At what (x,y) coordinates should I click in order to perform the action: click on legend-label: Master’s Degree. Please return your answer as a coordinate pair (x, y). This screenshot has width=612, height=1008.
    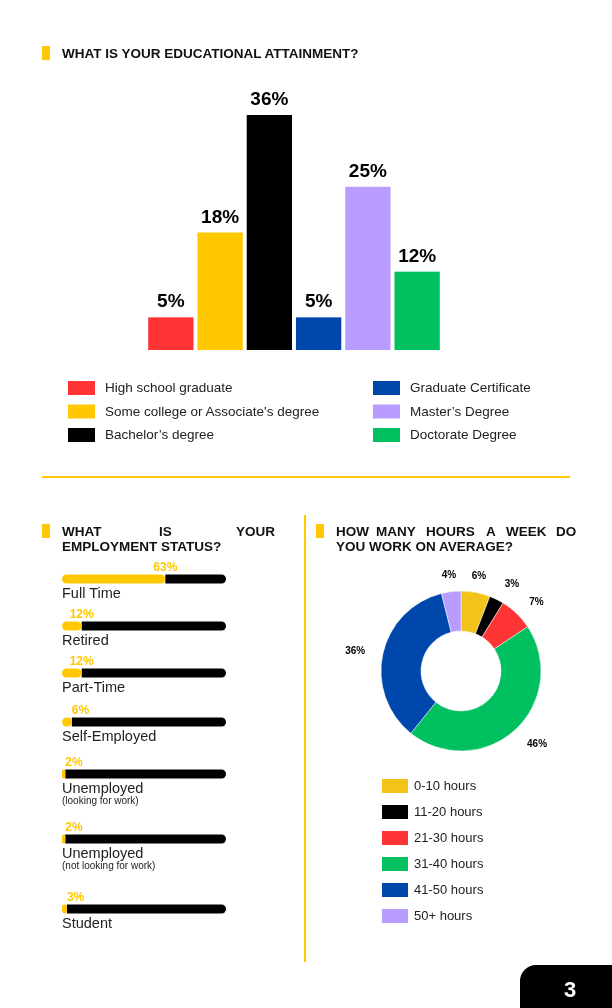
    Looking at the image, I should click on (460, 411).